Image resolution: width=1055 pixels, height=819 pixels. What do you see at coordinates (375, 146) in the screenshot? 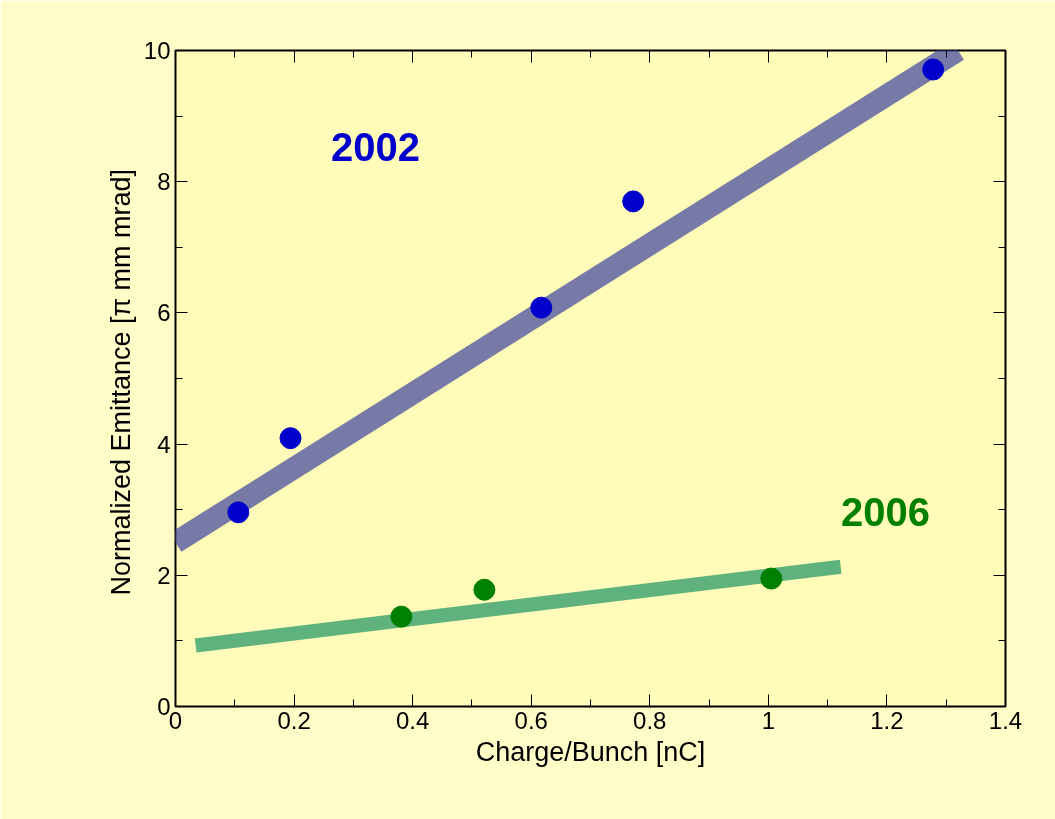
I see `annotation: 2002` at bounding box center [375, 146].